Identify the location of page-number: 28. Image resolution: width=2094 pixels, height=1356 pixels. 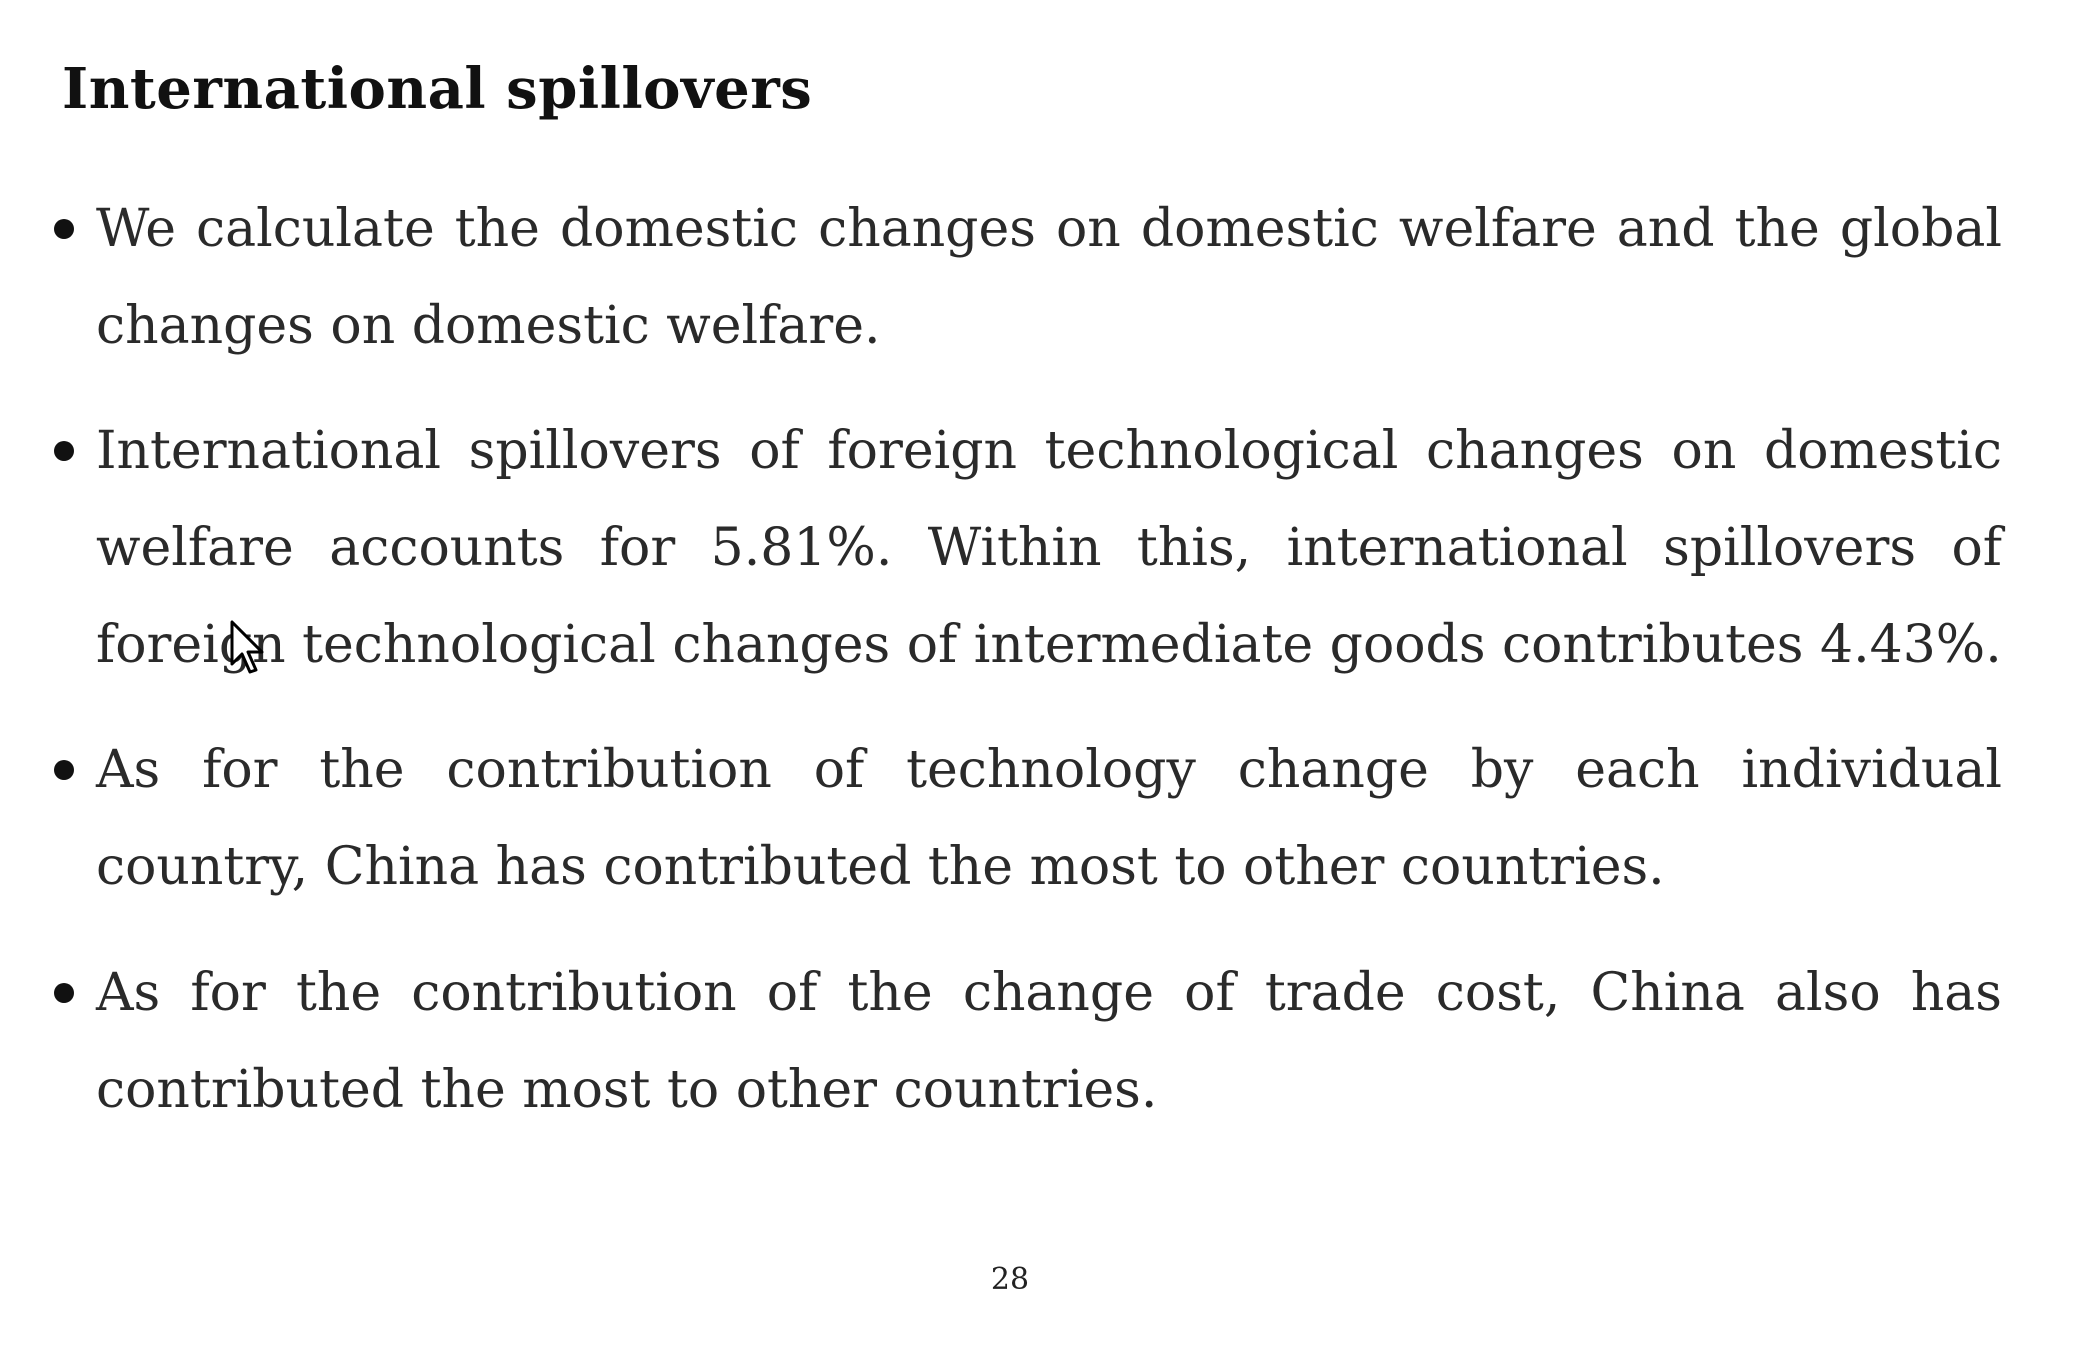
(1010, 1279).